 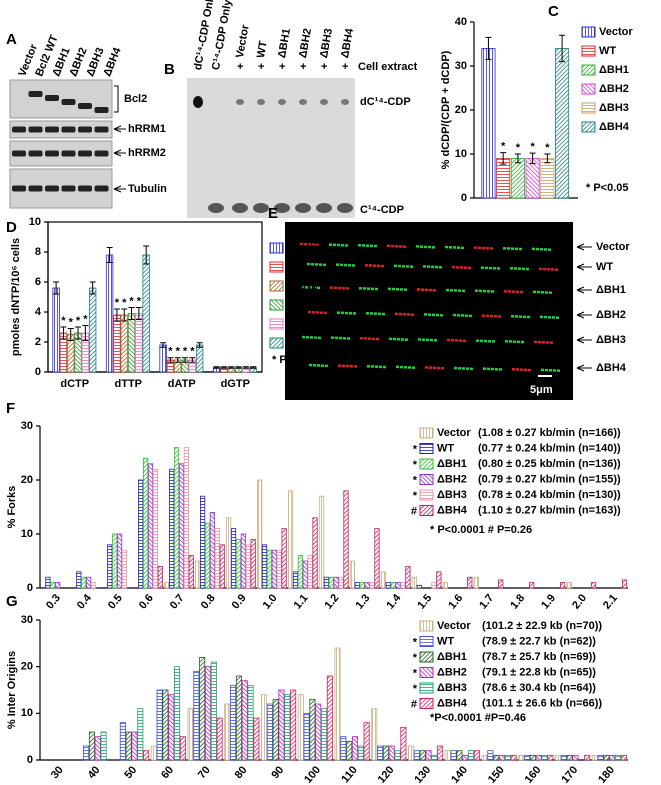 What do you see at coordinates (135, 99) in the screenshot?
I see `band-label: Bcl2` at bounding box center [135, 99].